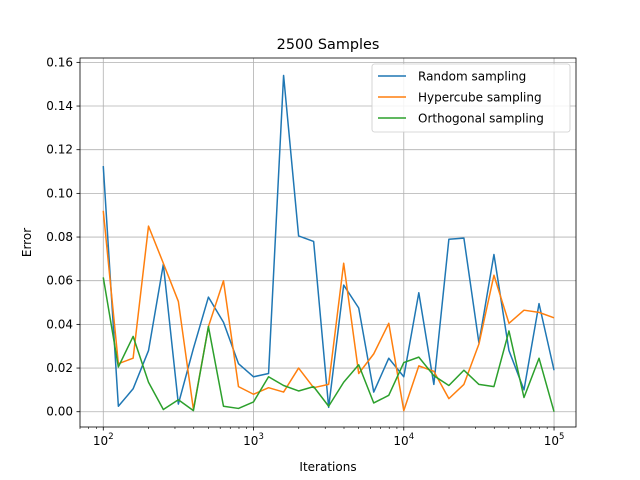 Image resolution: width=640 pixels, height=480 pixels. Describe the element at coordinates (103, 440) in the screenshot. I see `x-tick-label: 10²` at that location.